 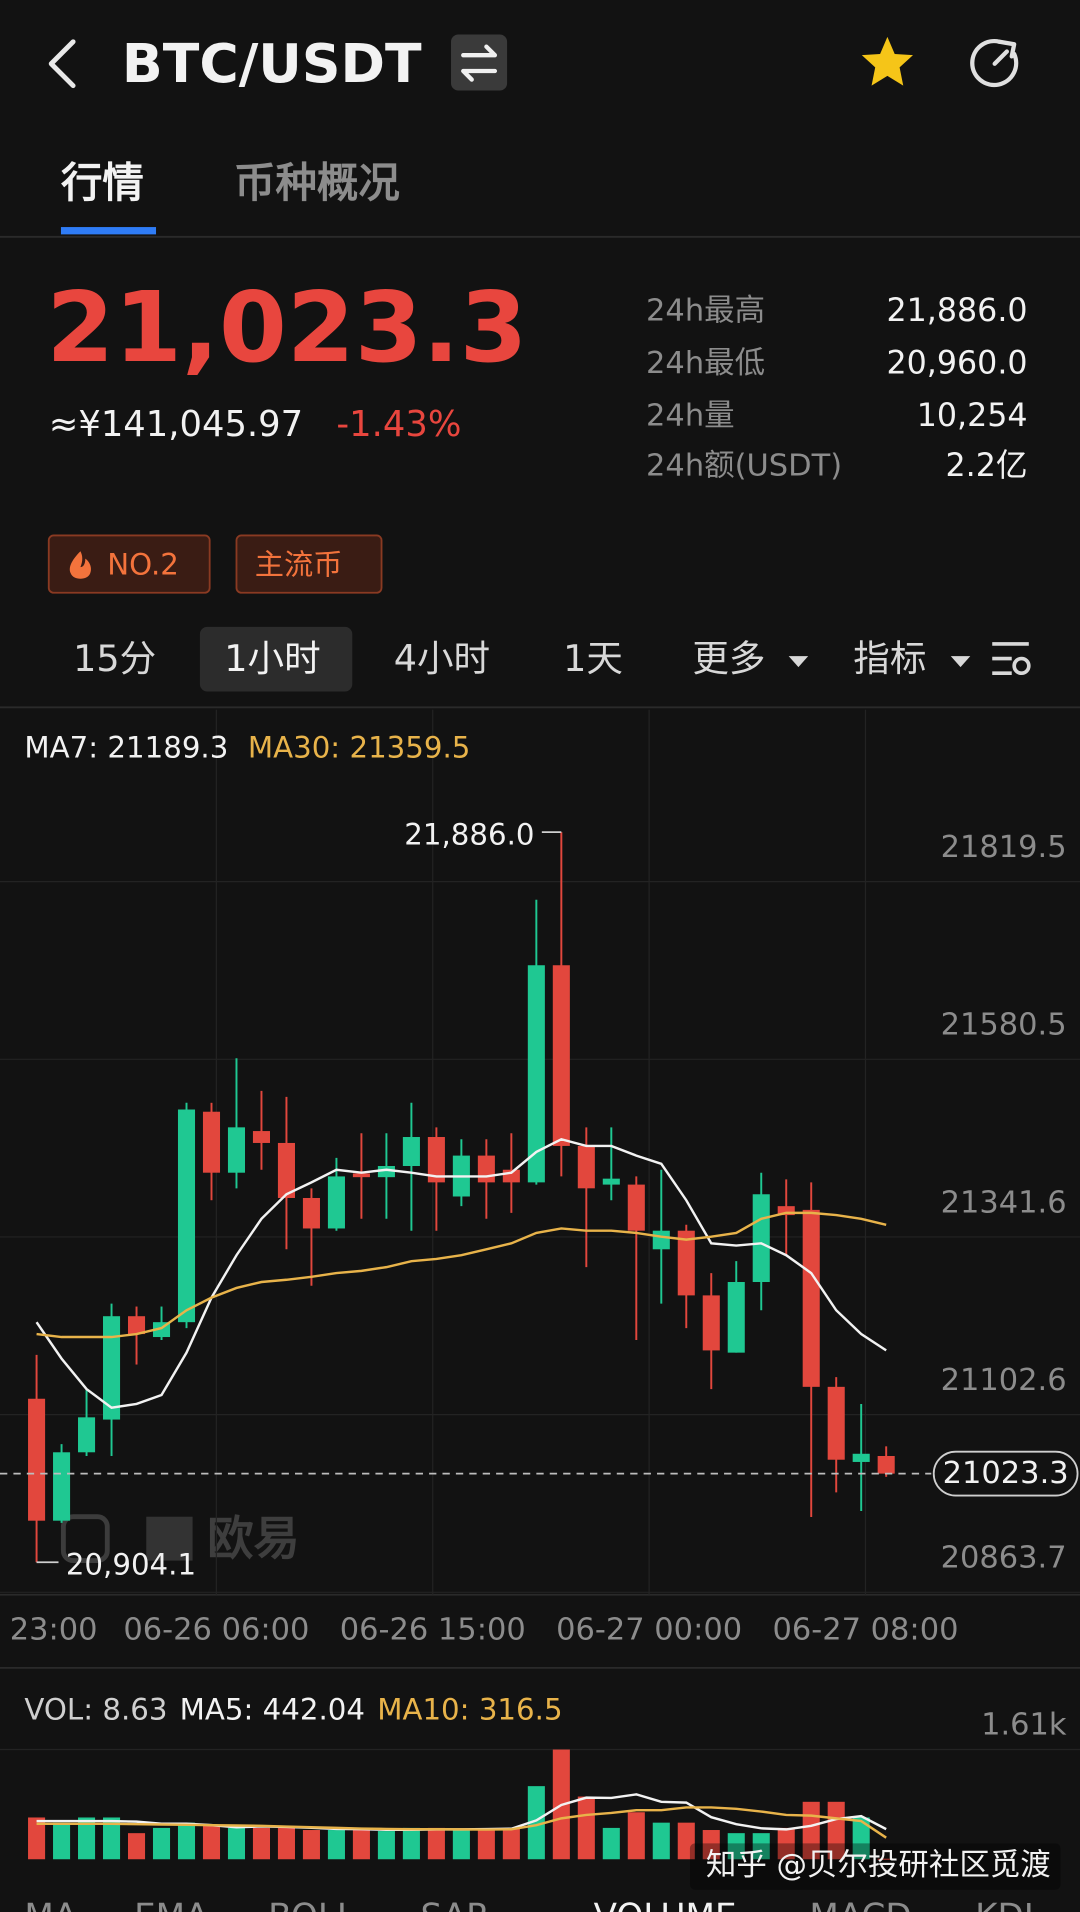 What do you see at coordinates (705, 363) in the screenshot?
I see `stat-label: 24h最低` at bounding box center [705, 363].